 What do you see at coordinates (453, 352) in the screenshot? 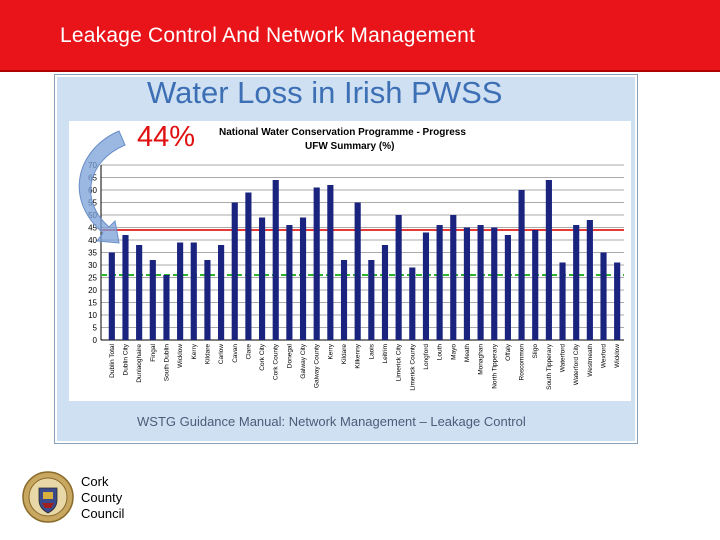
I see `x-tick-label: Mayo` at bounding box center [453, 352].